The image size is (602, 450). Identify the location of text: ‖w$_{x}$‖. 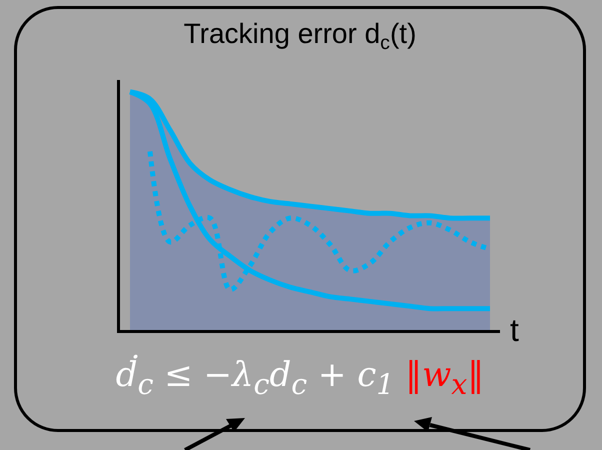
(444, 378).